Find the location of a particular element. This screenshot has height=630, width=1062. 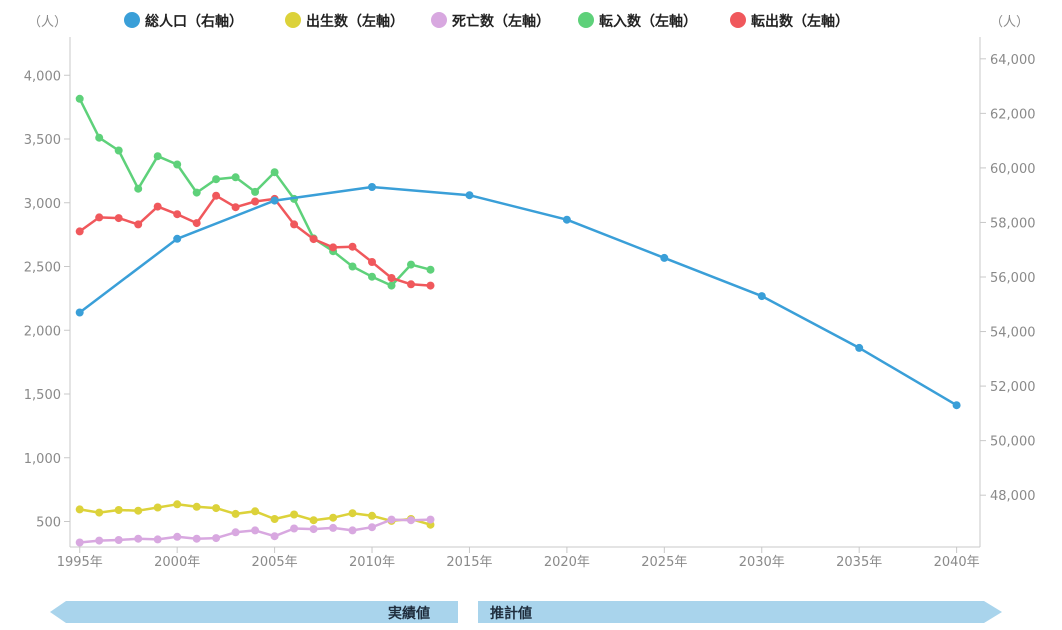

left-tick-label: 2,000 is located at coordinates (42, 331).